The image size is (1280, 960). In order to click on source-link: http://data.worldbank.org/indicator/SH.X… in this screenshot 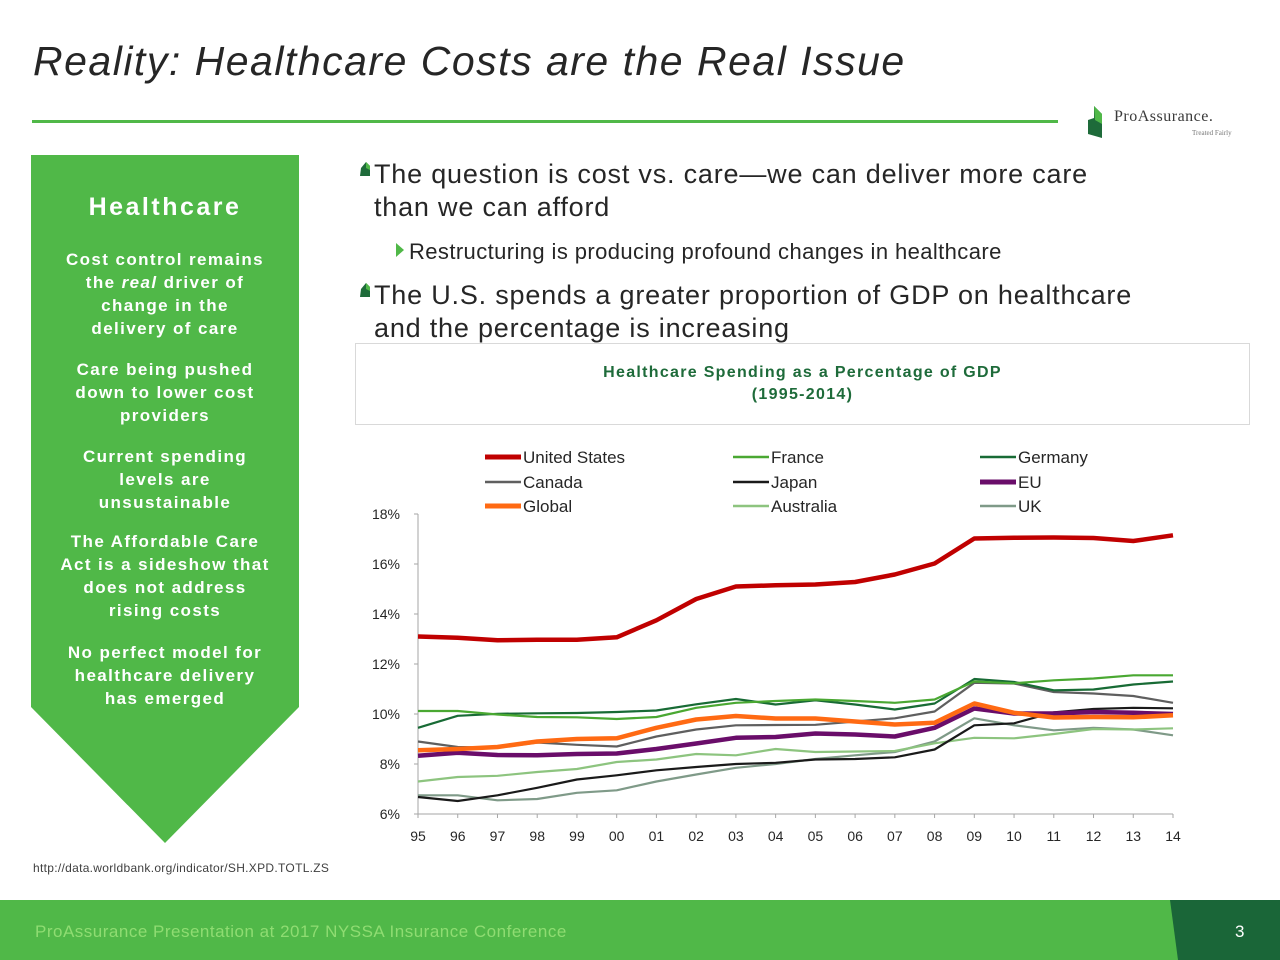, I will do `click(181, 868)`.